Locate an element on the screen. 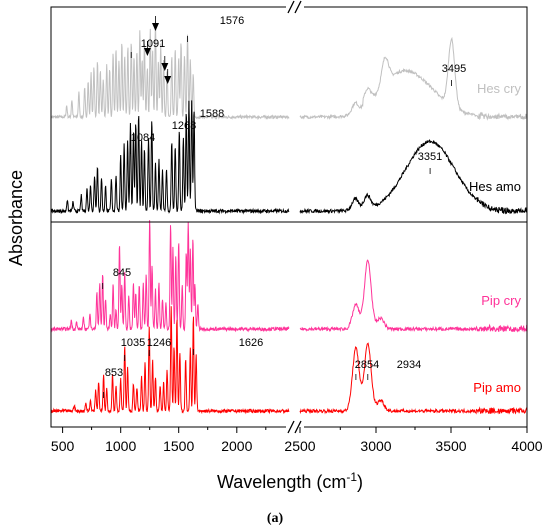 The image size is (550, 529). series-label-hes-amo: Hes amo is located at coordinates (495, 186).